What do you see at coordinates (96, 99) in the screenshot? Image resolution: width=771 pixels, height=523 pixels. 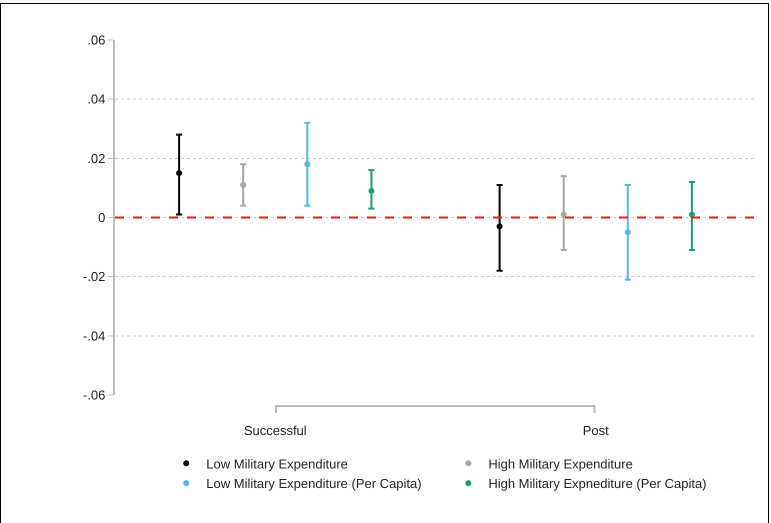 I see `y-tick-label: .04` at bounding box center [96, 99].